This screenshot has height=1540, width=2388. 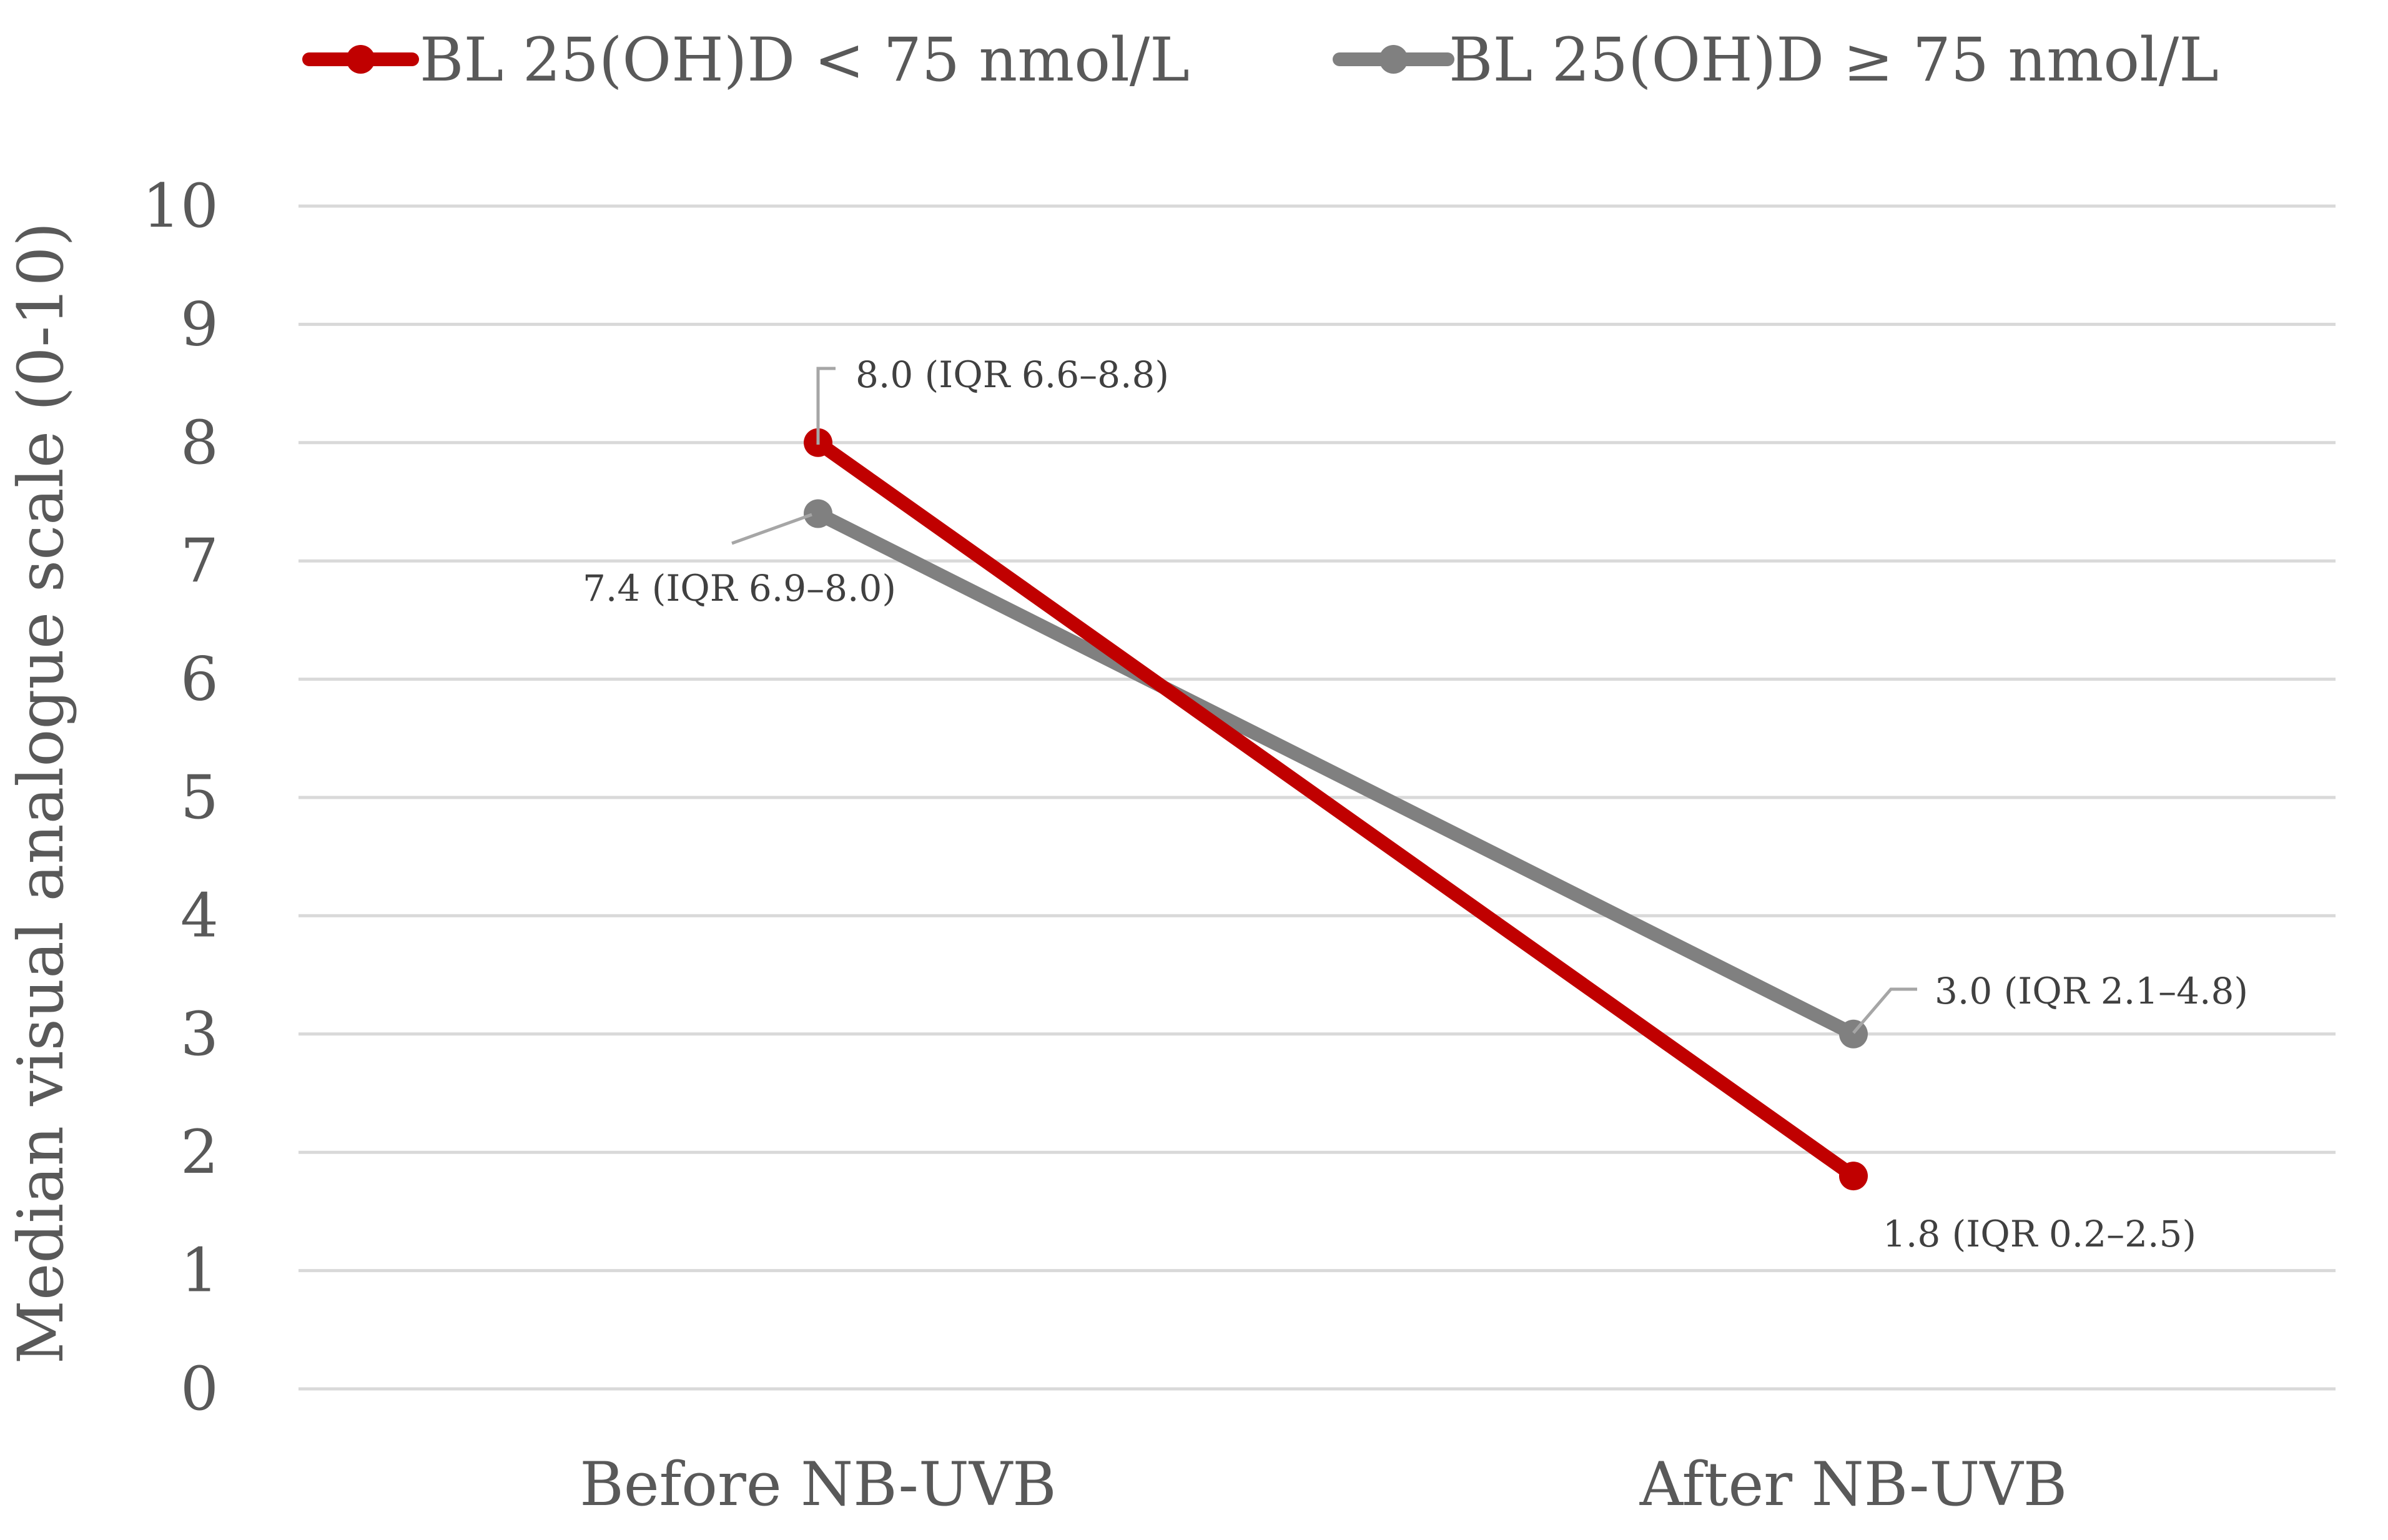 I want to click on x-axis-ticks: Before NB-UVB After NB-UVB, so click(x=1323, y=1484).